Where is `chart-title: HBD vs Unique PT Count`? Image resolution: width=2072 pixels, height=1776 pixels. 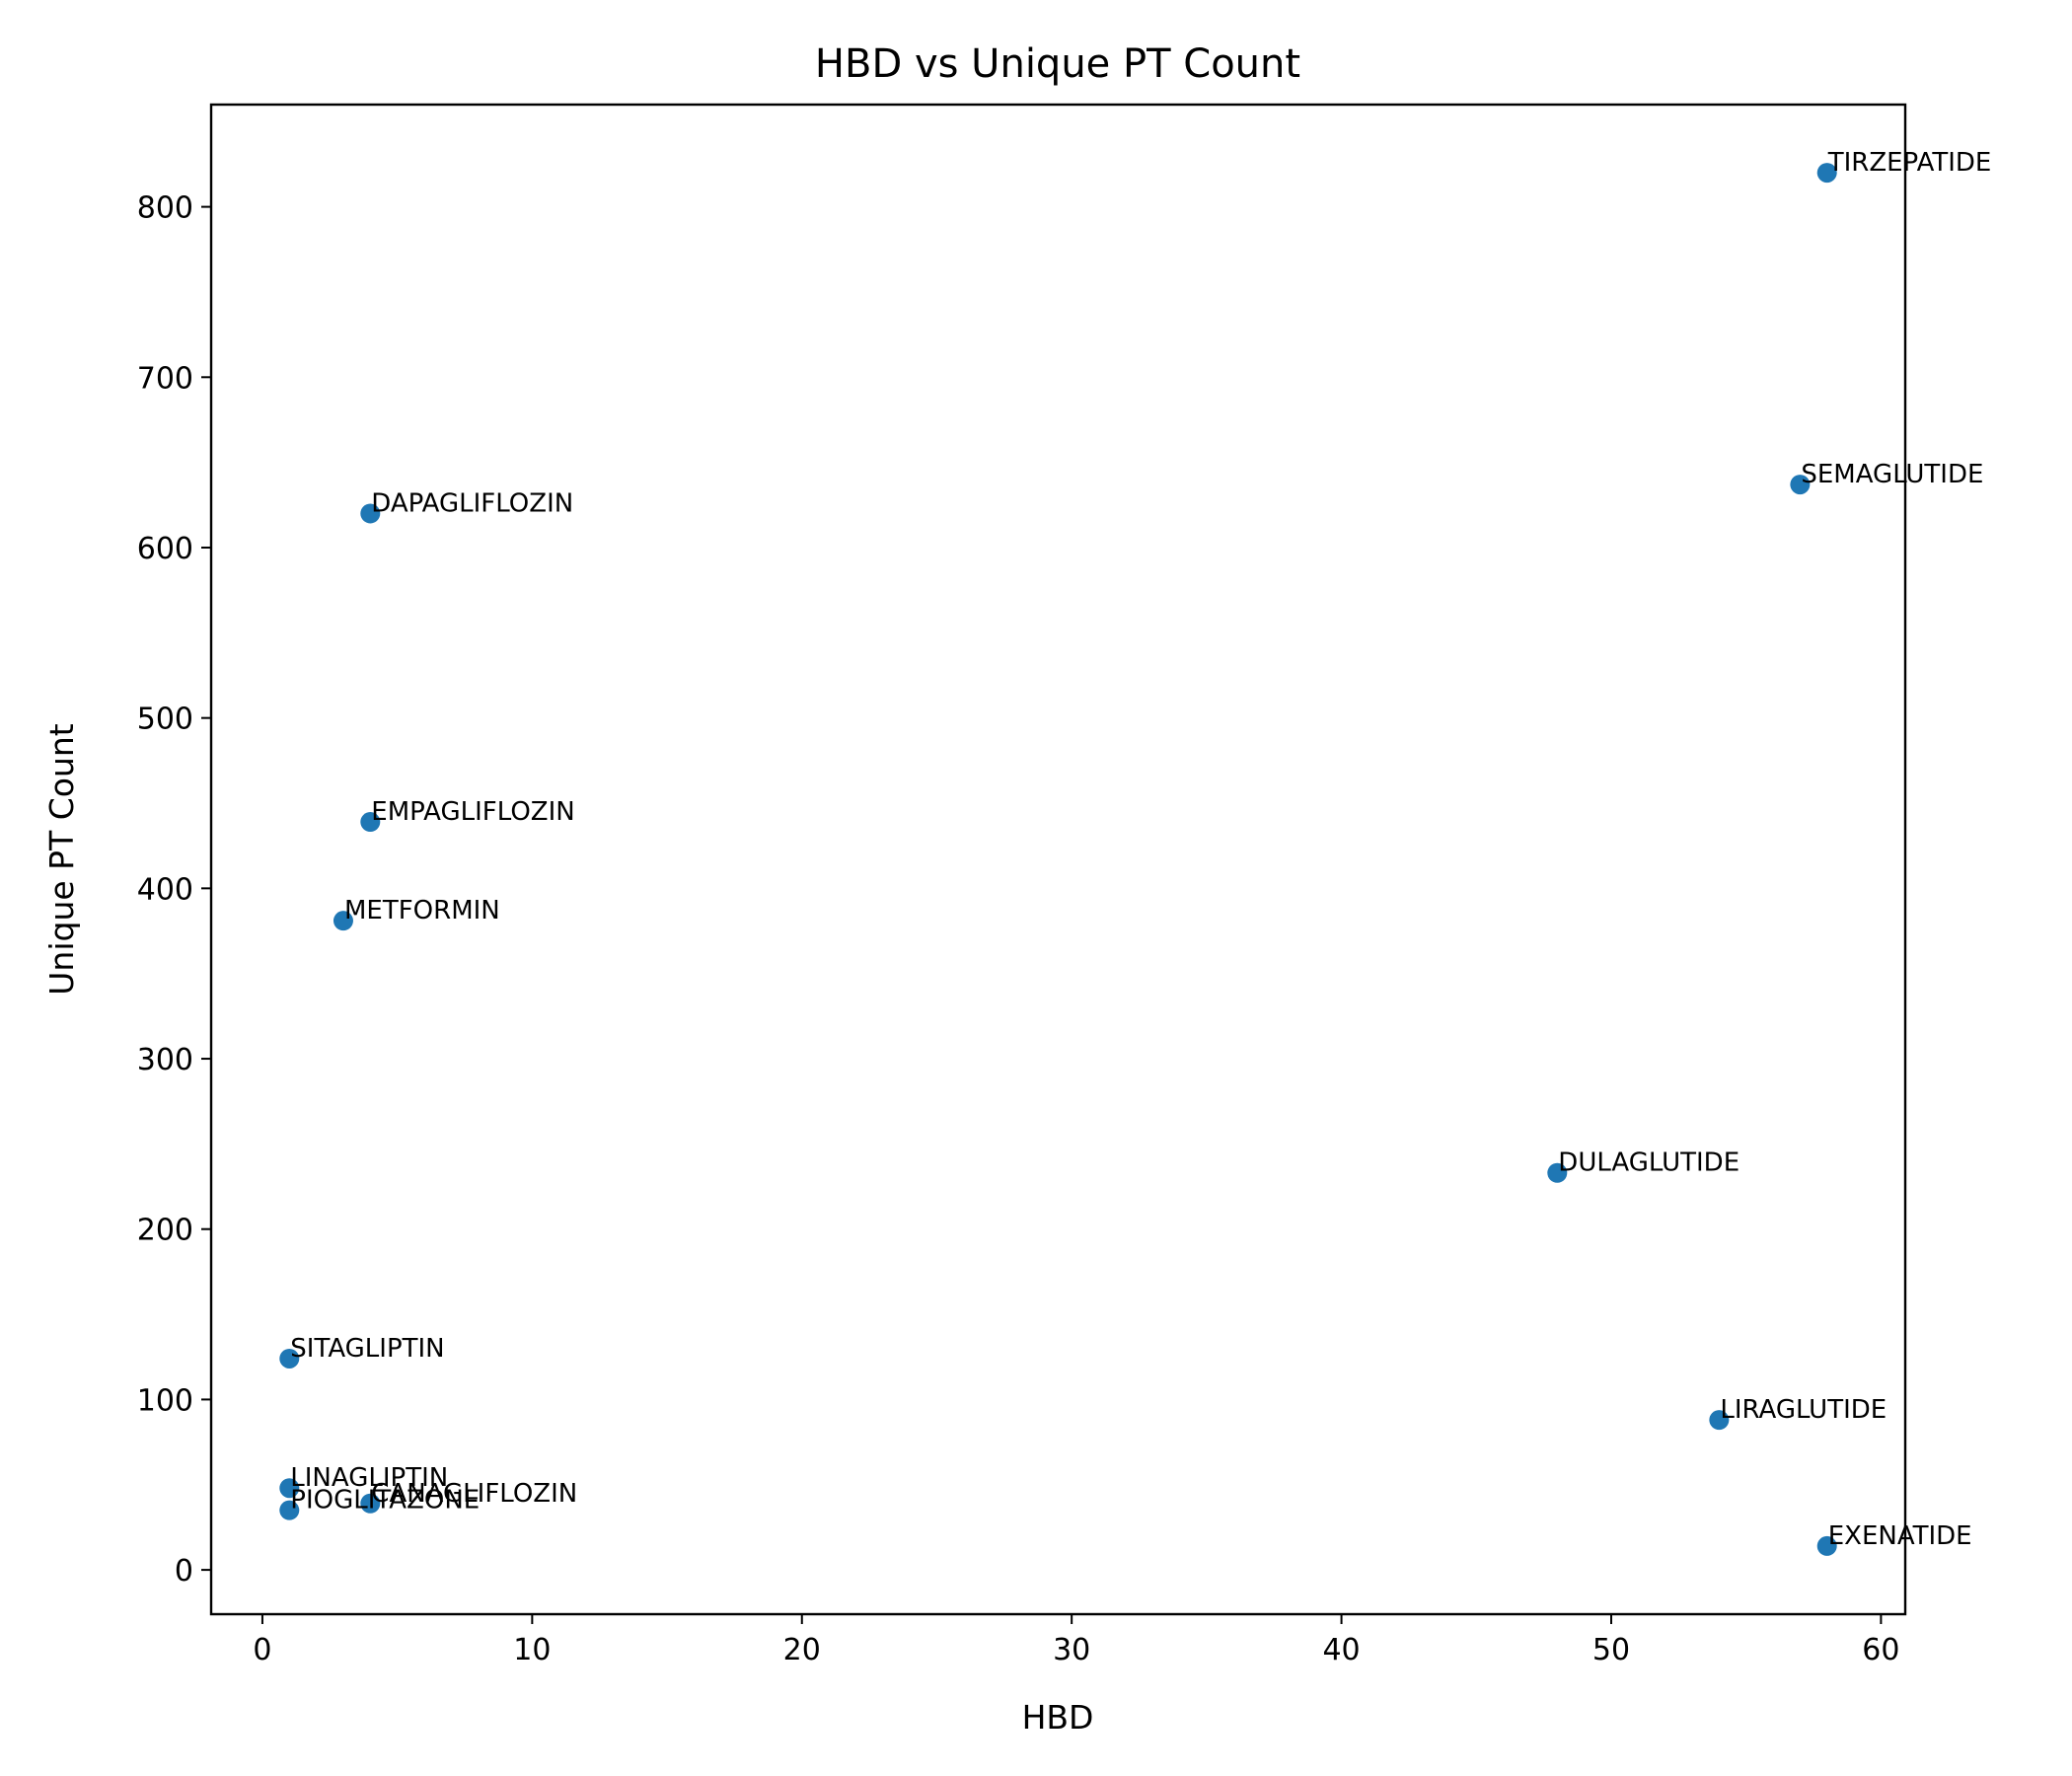 chart-title: HBD vs Unique PT Count is located at coordinates (1058, 64).